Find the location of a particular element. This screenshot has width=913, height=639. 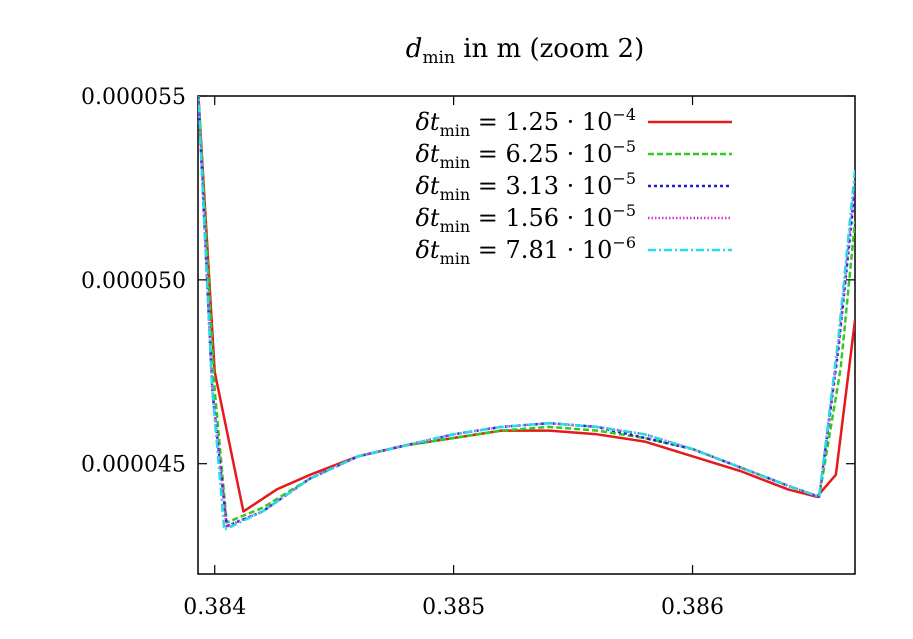

chart-title-rest: in m (zoom 2) is located at coordinates (549, 49).